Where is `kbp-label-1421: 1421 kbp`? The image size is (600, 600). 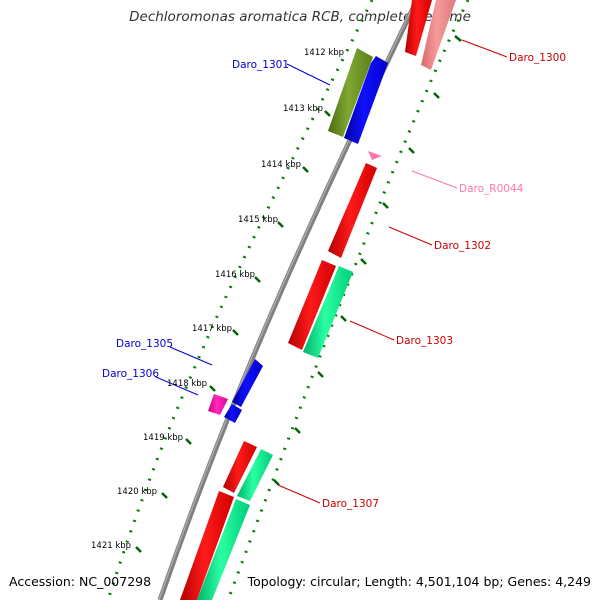
kbp-label-1421: 1421 kbp is located at coordinates (111, 546).